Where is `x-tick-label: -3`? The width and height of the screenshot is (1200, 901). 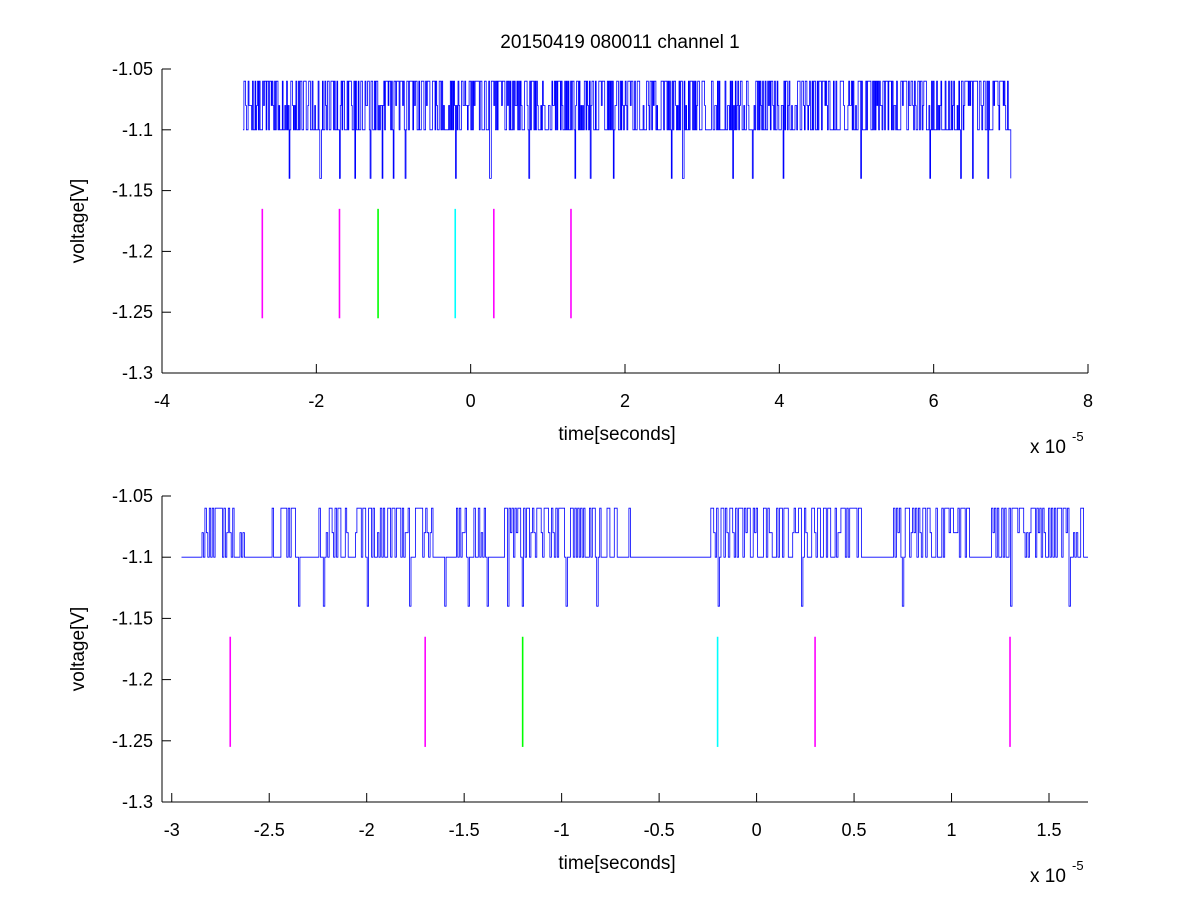
x-tick-label: -3 is located at coordinates (172, 830).